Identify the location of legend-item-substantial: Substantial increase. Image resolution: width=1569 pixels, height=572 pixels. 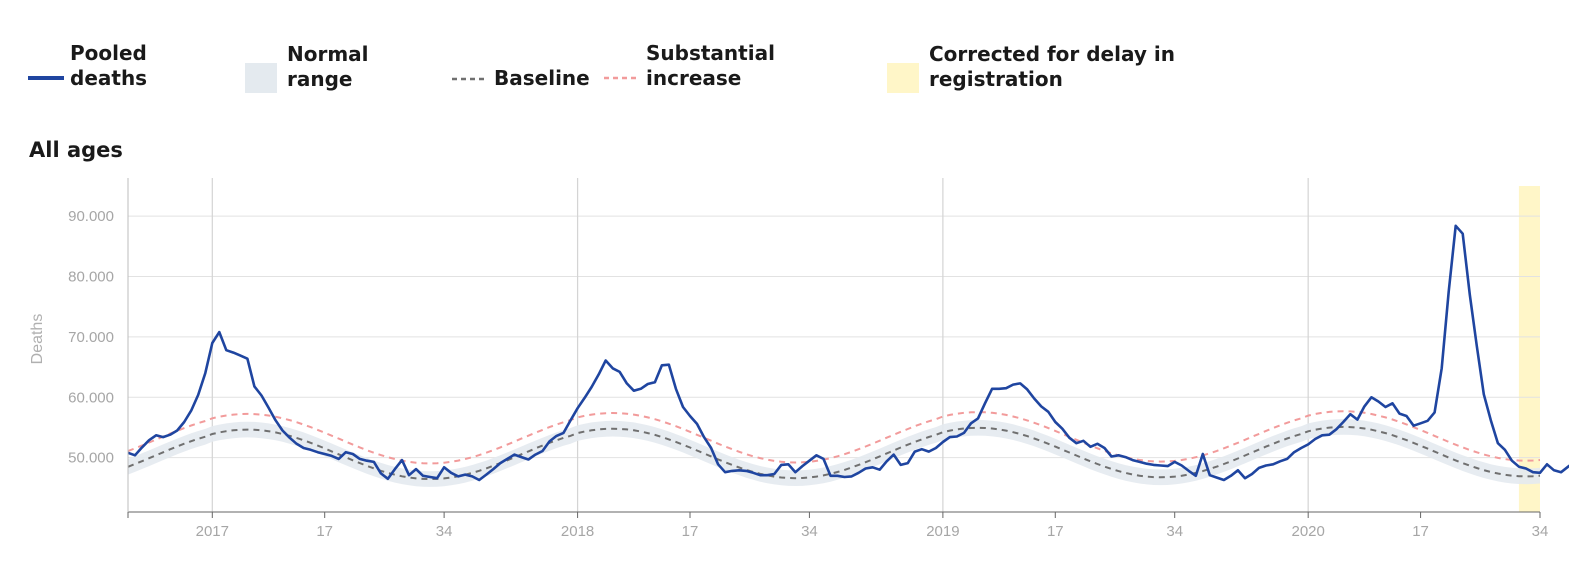
(689, 66).